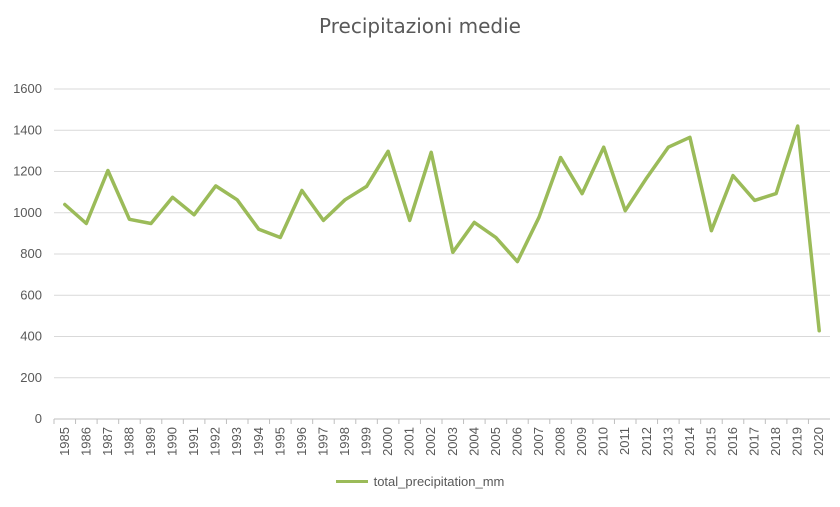 This screenshot has width=840, height=507. What do you see at coordinates (366, 441) in the screenshot?
I see `x-tick-label: 1999` at bounding box center [366, 441].